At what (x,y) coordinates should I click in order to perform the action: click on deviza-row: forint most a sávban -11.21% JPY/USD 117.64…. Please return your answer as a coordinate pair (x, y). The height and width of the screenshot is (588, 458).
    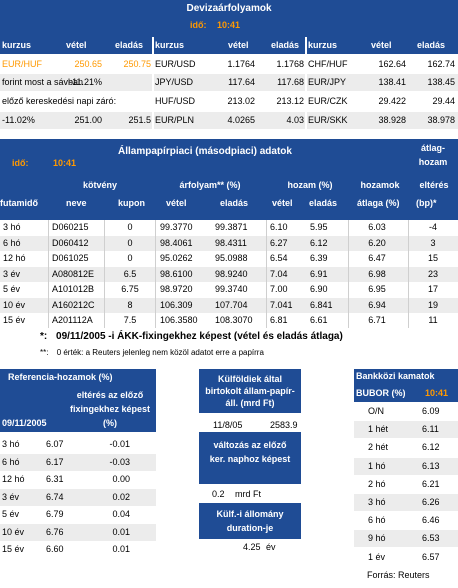
    Looking at the image, I should click on (229, 82).